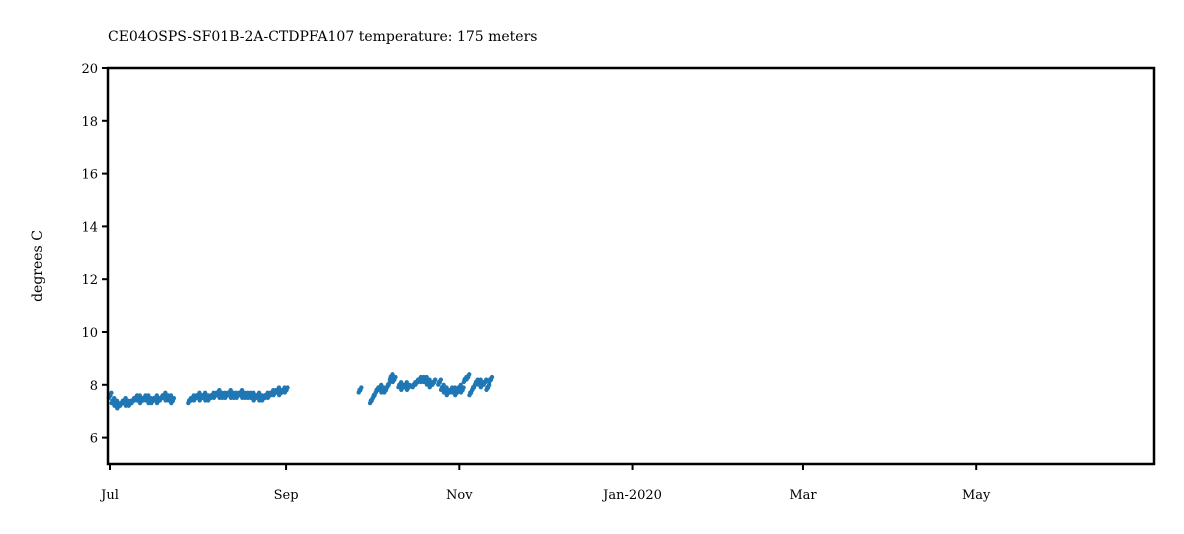 This screenshot has height=534, width=1184. What do you see at coordinates (89, 333) in the screenshot?
I see `y-tick-label: 10` at bounding box center [89, 333].